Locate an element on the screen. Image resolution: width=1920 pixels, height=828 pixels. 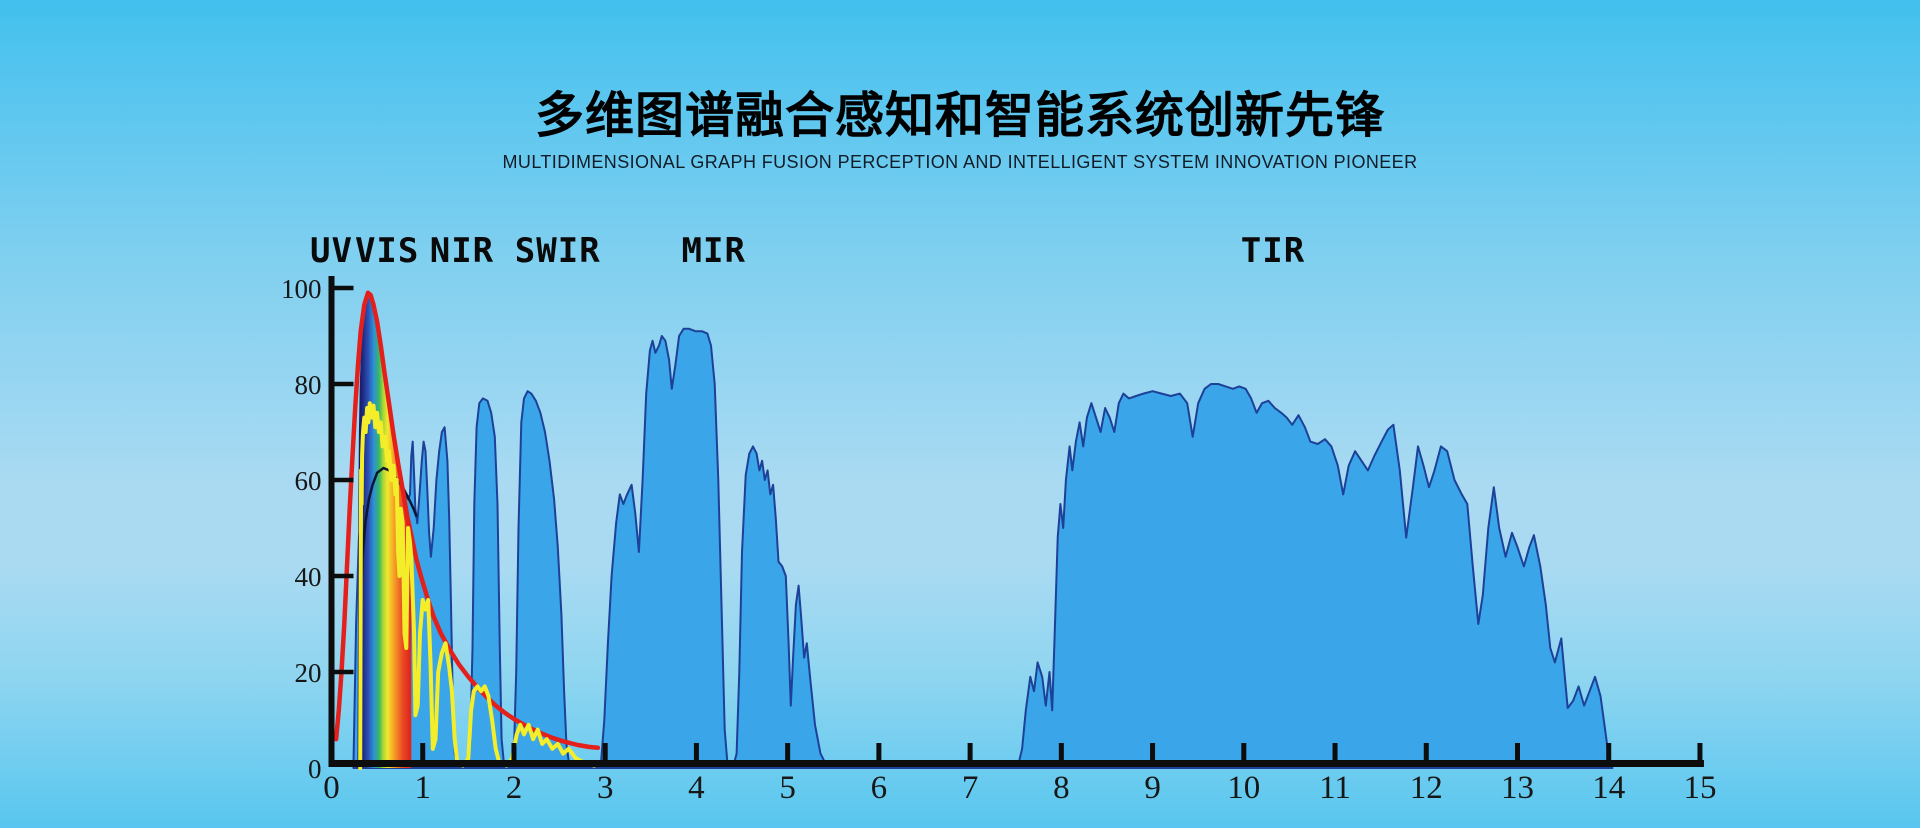
x-tick-label: 7 is located at coordinates (970, 788).